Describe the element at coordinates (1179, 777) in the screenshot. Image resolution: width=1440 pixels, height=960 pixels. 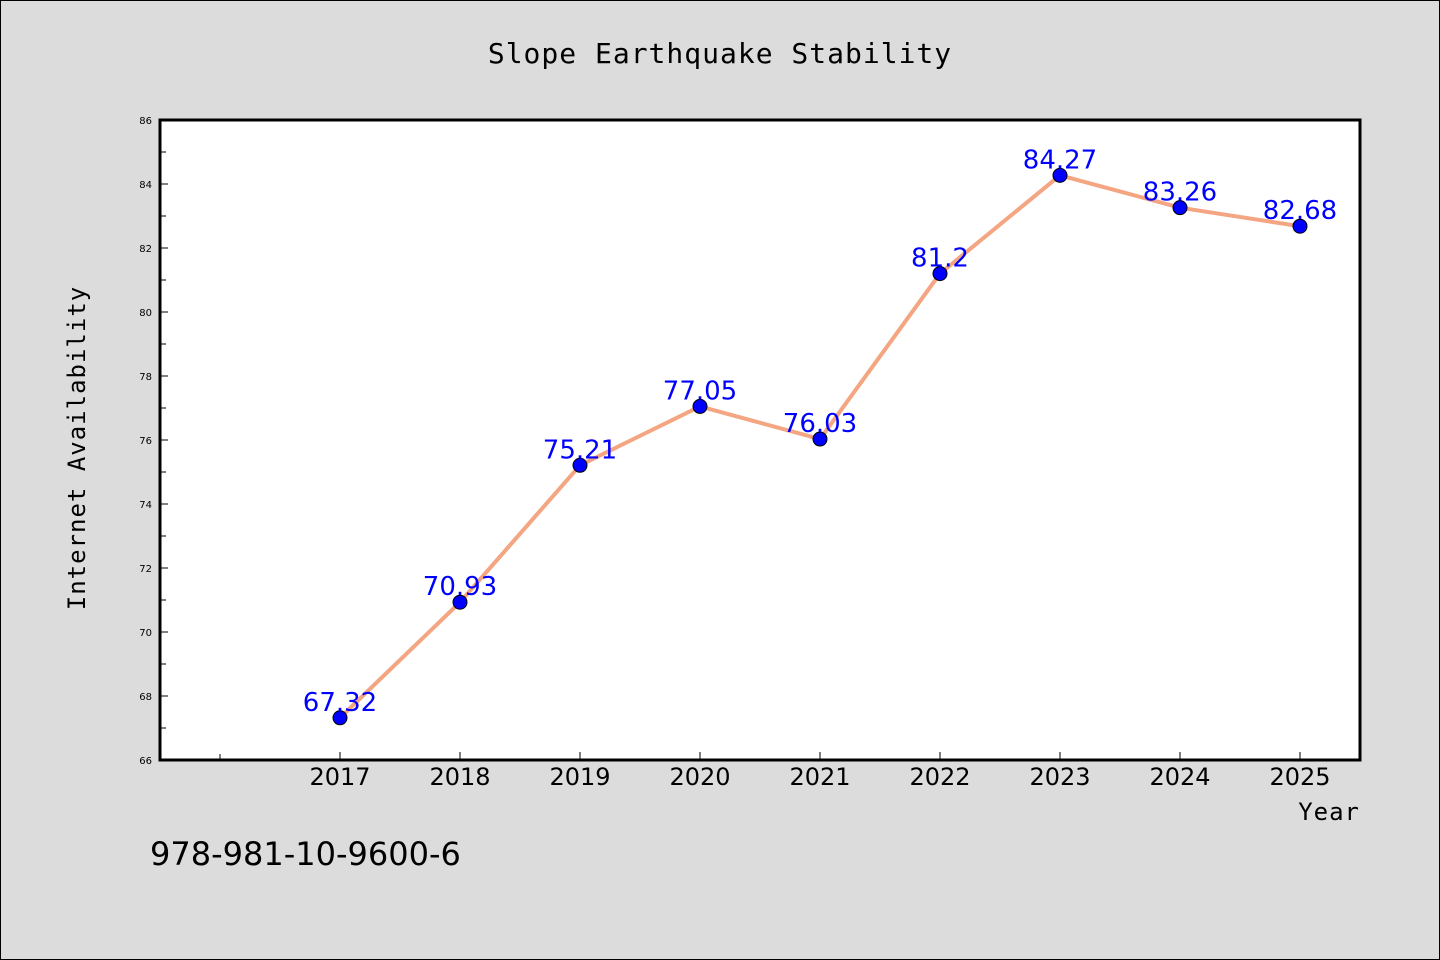
I see `x-tick-label: 2024` at that location.